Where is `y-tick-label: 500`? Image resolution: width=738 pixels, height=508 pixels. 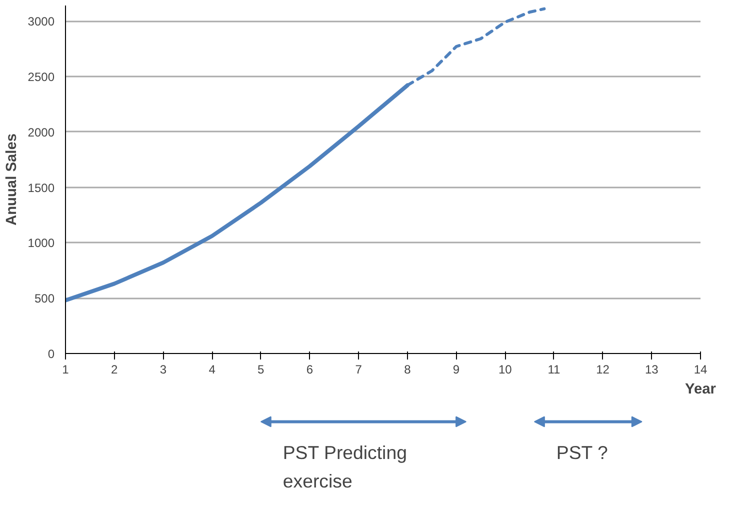
y-tick-label: 500 is located at coordinates (44, 299).